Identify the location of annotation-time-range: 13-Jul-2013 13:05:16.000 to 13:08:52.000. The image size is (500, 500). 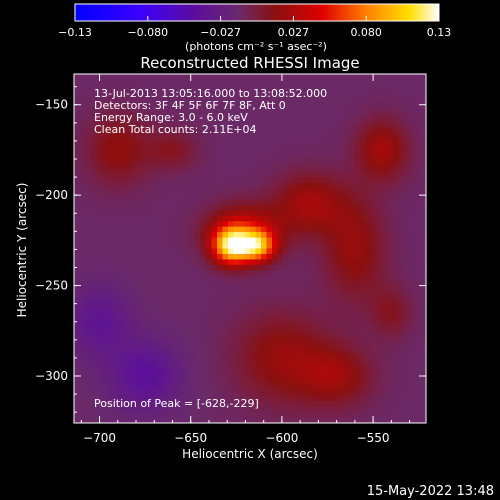
(210, 93).